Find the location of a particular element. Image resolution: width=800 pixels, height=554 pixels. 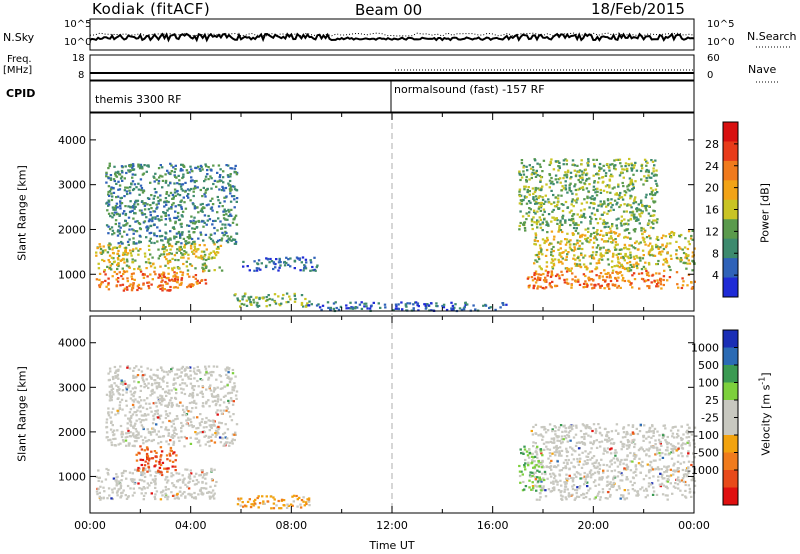

freq-panel-frame is located at coordinates (392, 67).